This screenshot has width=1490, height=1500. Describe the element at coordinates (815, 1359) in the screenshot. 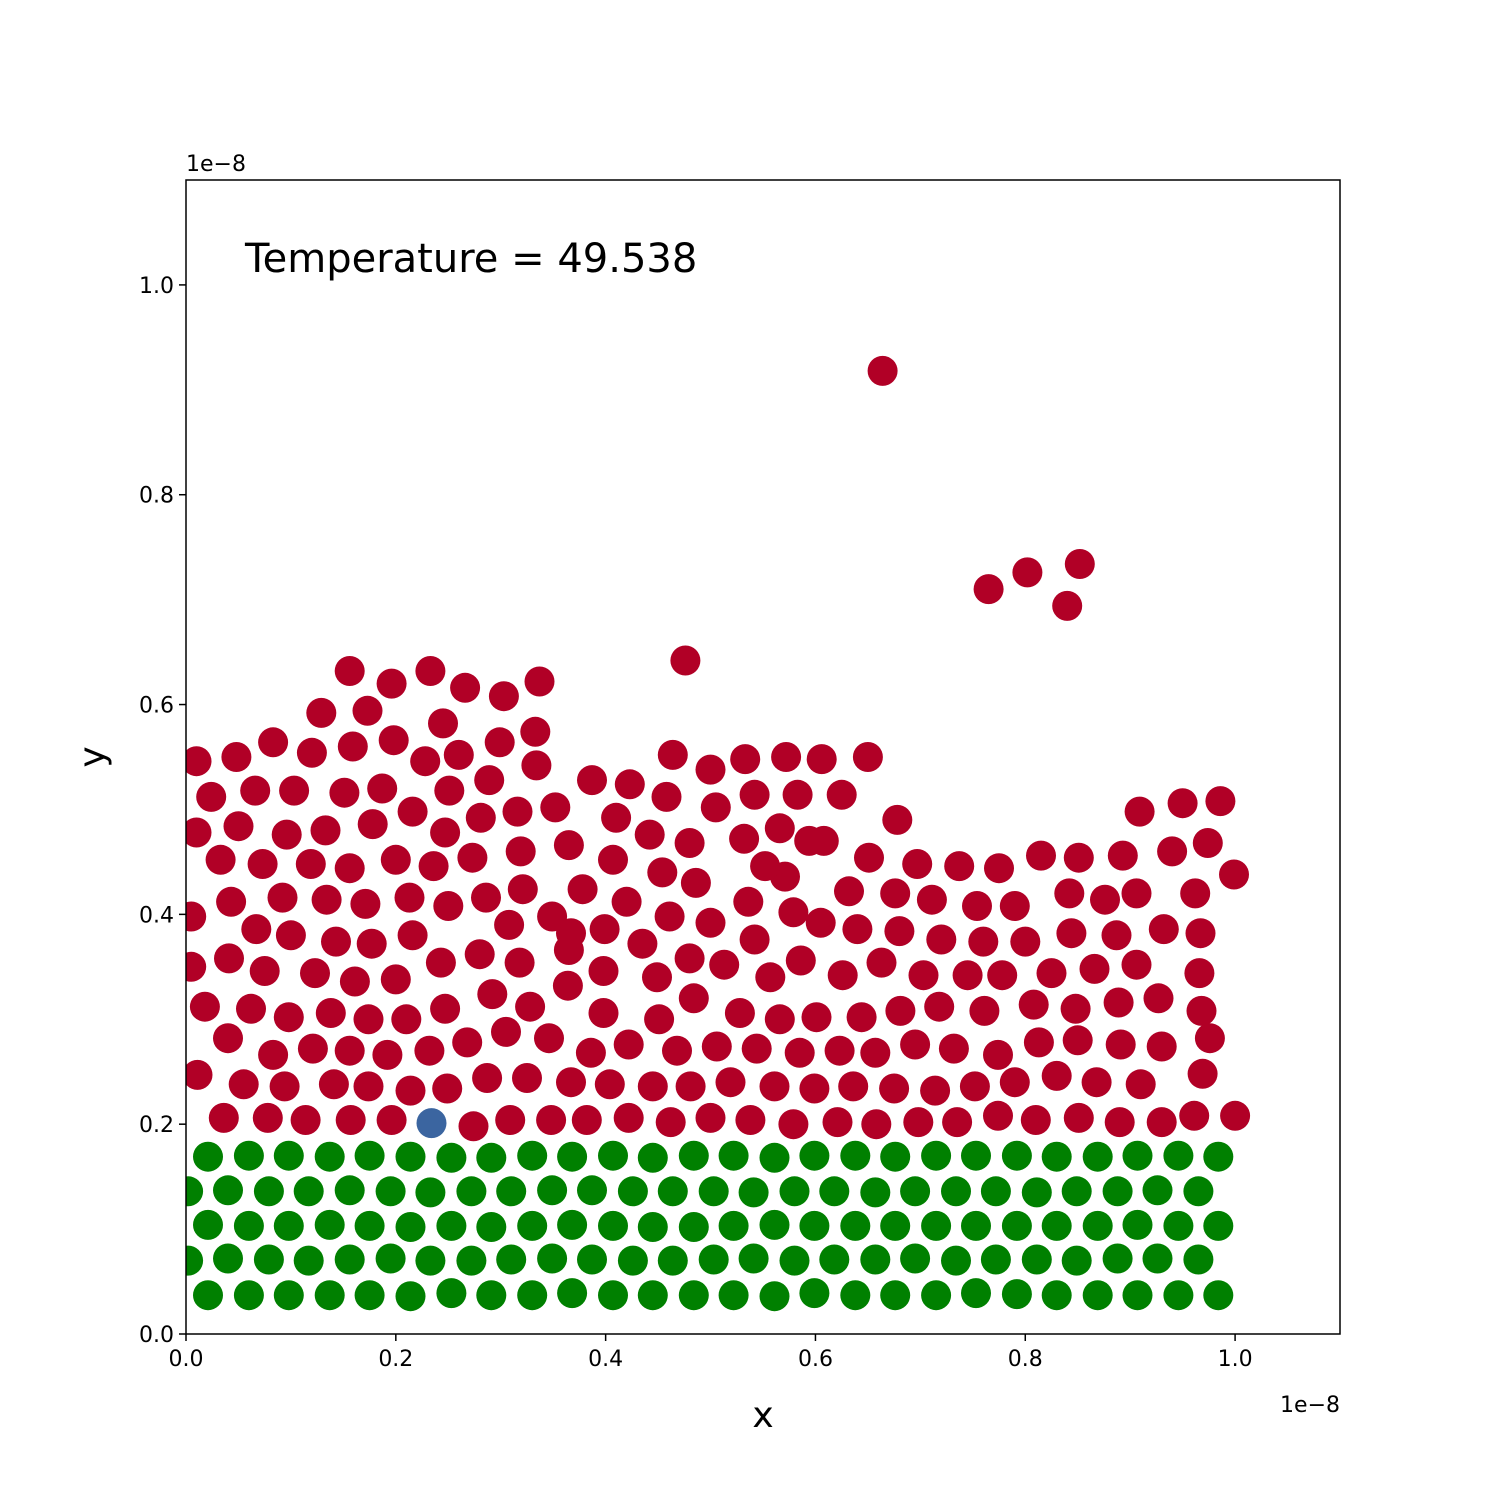

I see `x-tick-label: 0.6` at that location.